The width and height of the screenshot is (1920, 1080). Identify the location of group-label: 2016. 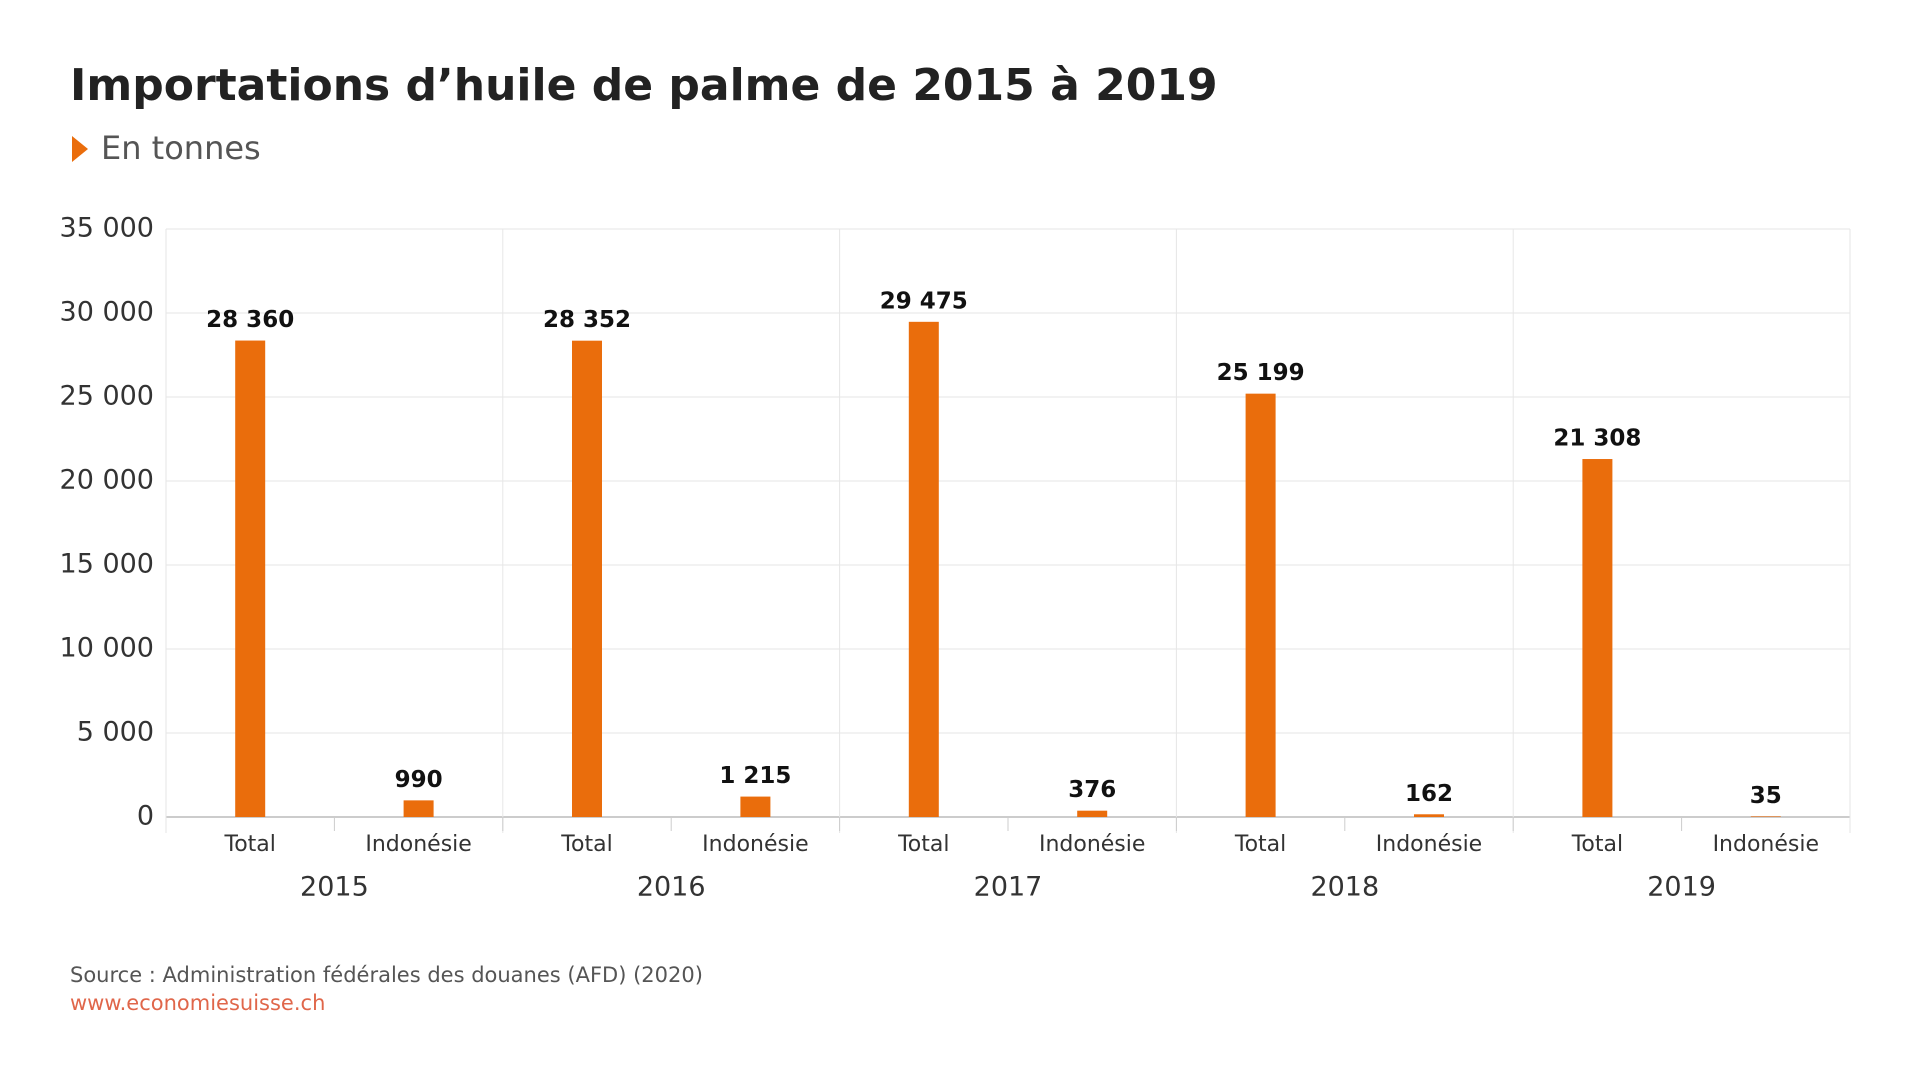
(671, 887).